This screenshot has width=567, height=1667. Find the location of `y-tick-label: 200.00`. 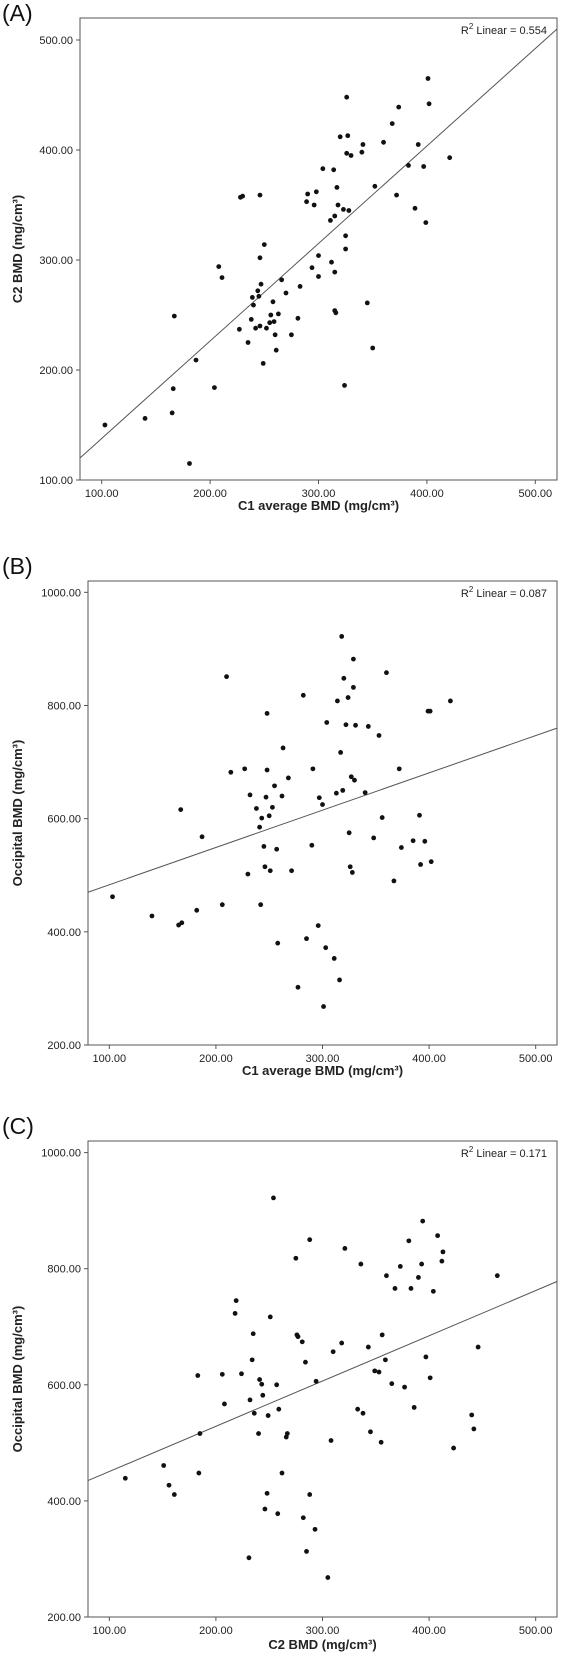

y-tick-label: 200.00 is located at coordinates (56, 371).